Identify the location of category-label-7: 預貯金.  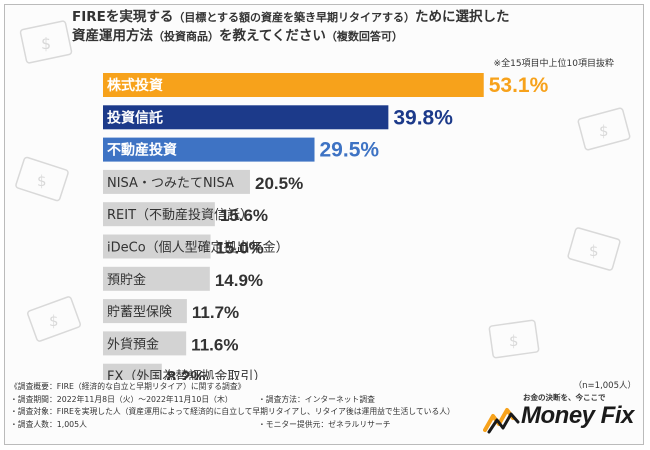
(126, 280).